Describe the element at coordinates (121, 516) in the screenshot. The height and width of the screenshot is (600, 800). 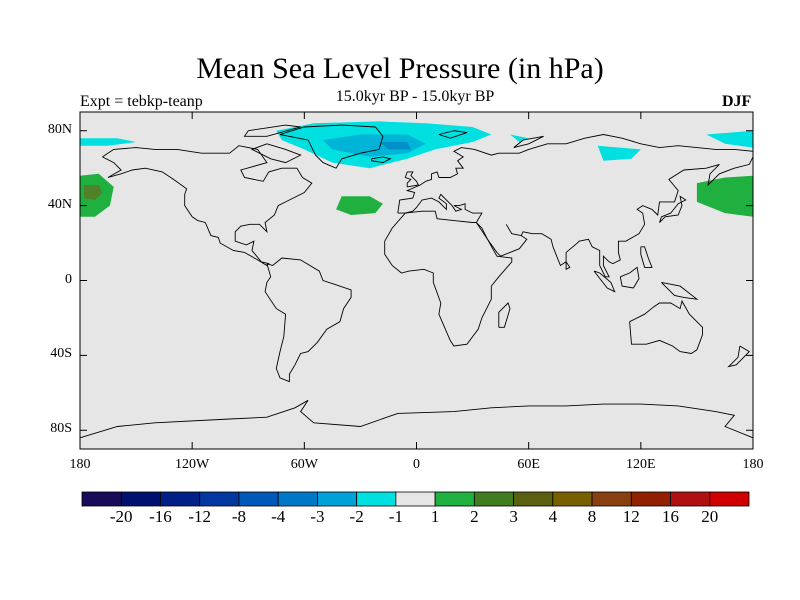
I see `colorbar-label: -20` at that location.